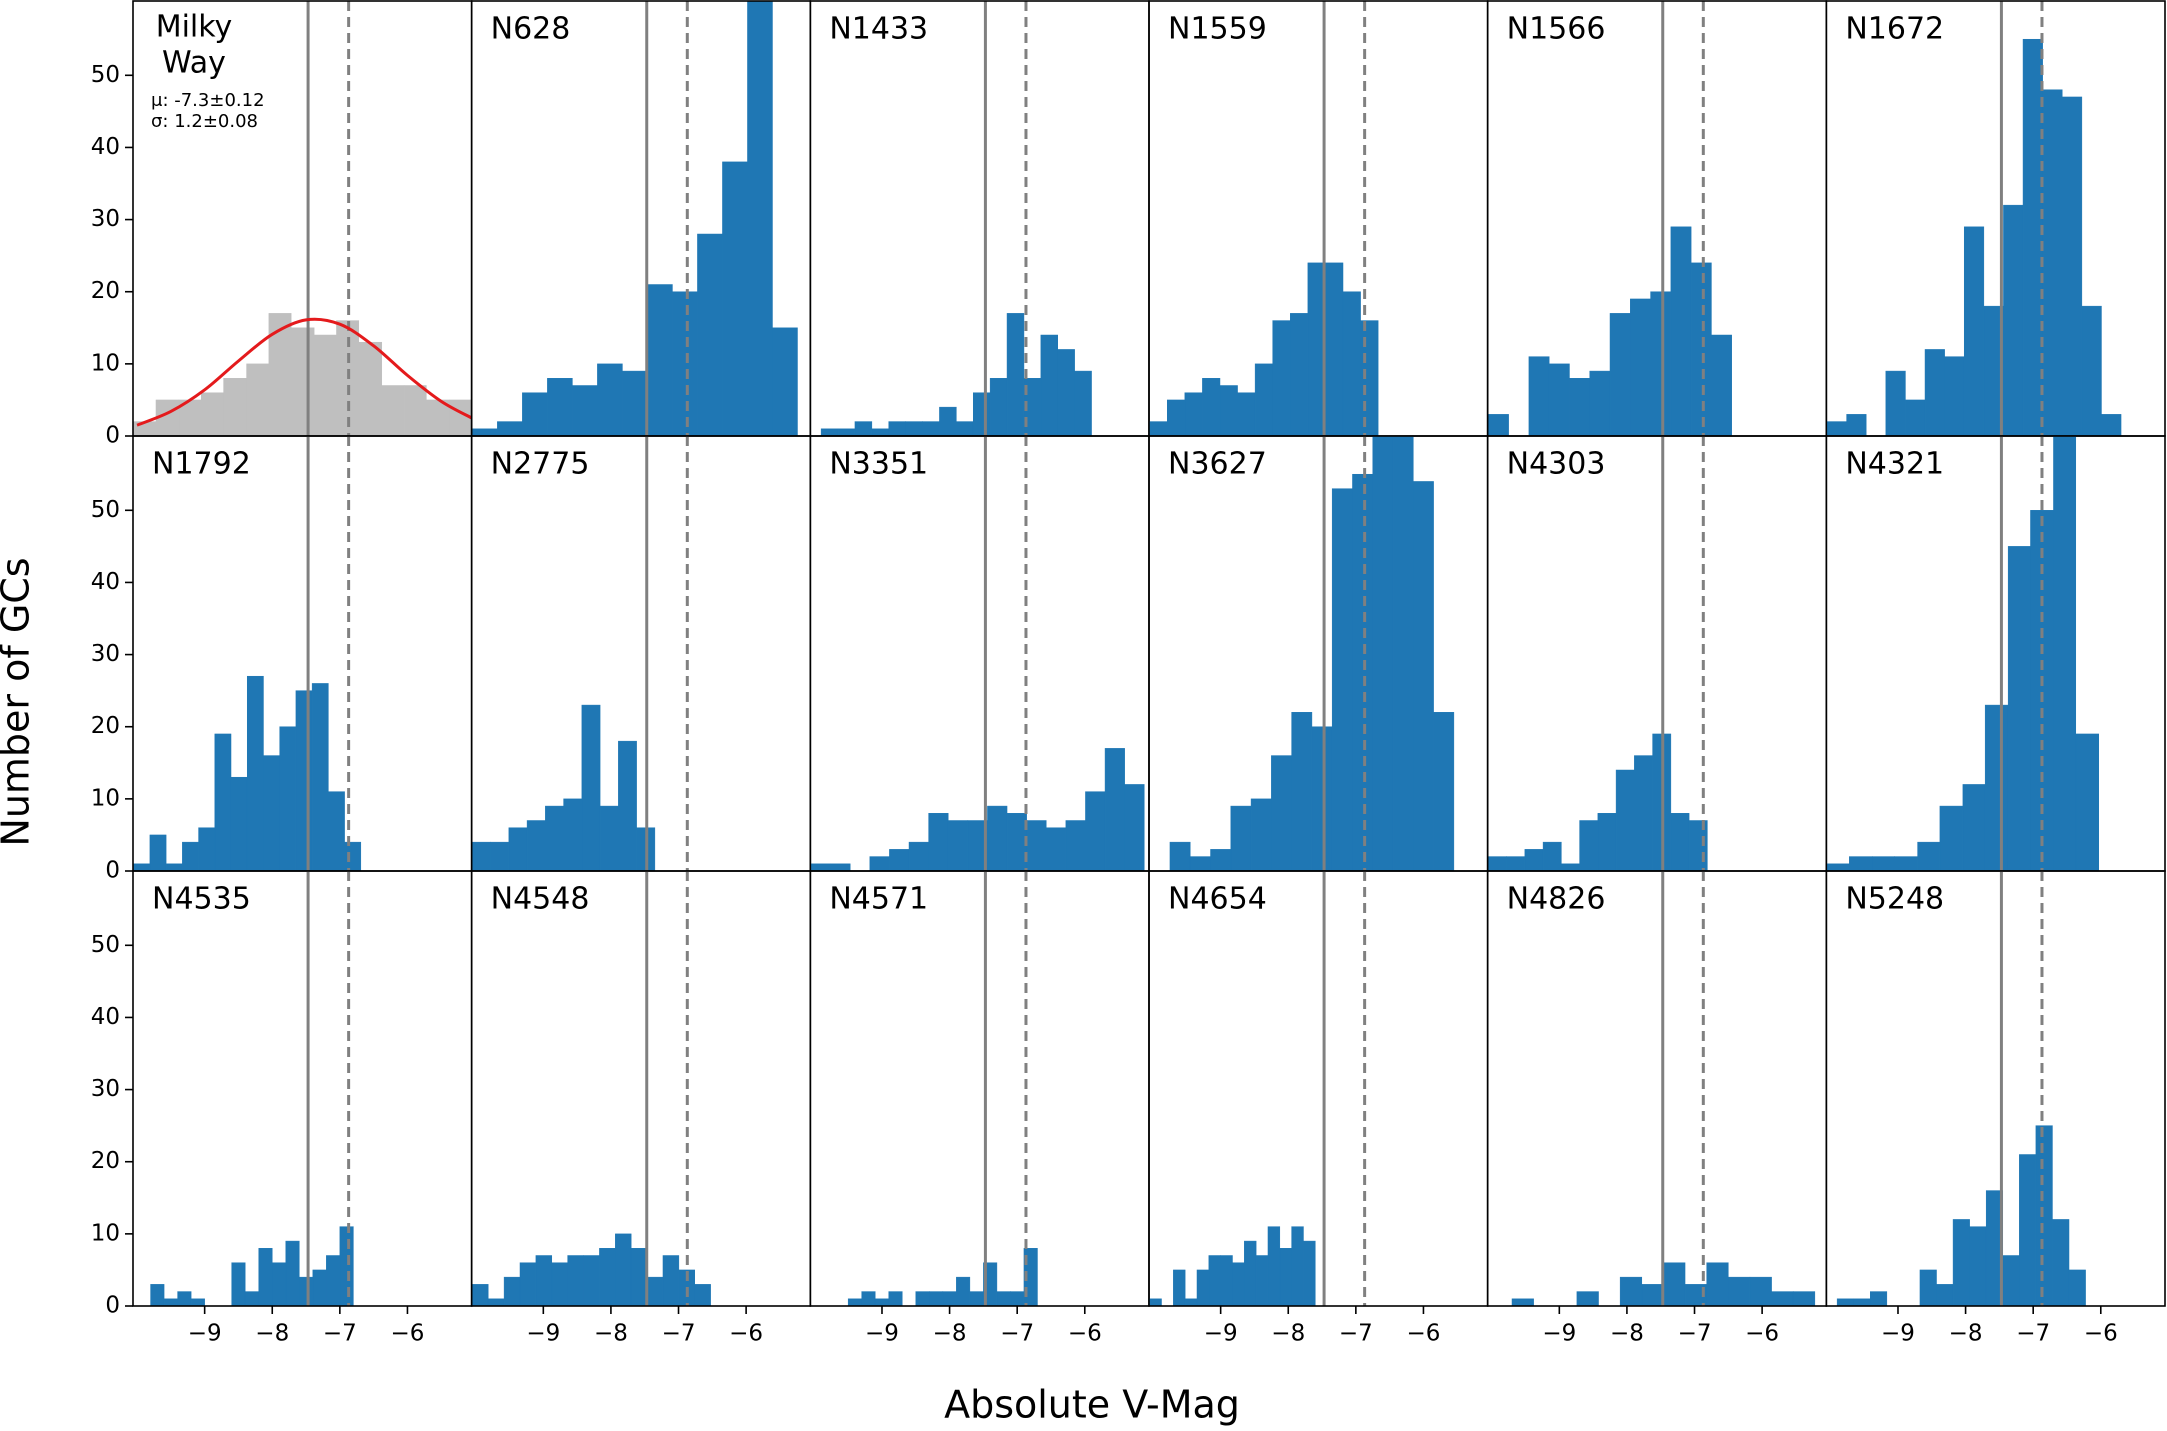 Image resolution: width=2167 pixels, height=1431 pixels. Describe the element at coordinates (105, 582) in the screenshot. I see `y-tick-label: 40` at that location.